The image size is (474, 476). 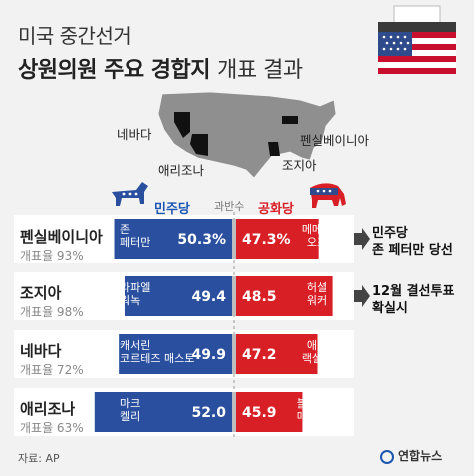 I want to click on dem-candidate-2-line2: 코르테즈 매스토, so click(x=157, y=358).